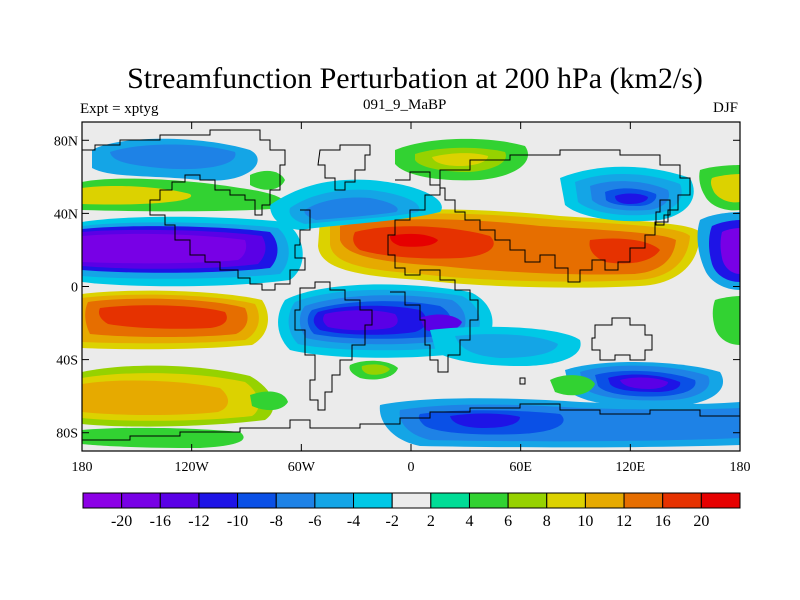  I want to click on coastline-antarctica, so click(411, 422).